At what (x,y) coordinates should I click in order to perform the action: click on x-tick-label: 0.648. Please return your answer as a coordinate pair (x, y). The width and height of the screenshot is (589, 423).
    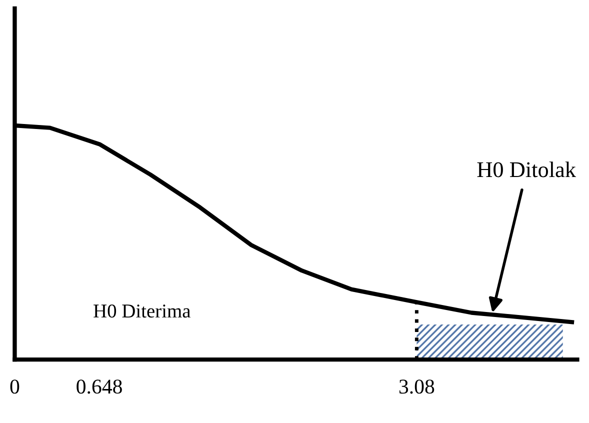
    Looking at the image, I should click on (99, 387).